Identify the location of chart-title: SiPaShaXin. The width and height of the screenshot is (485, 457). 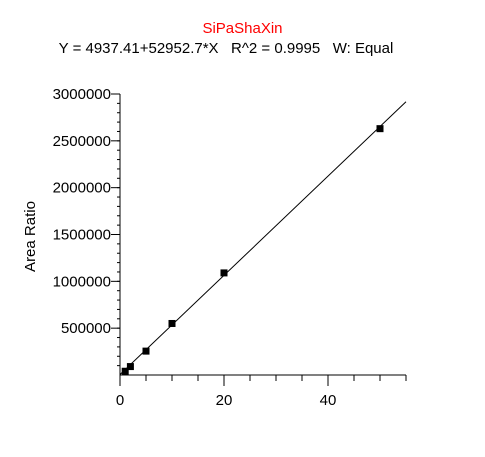
(242, 28).